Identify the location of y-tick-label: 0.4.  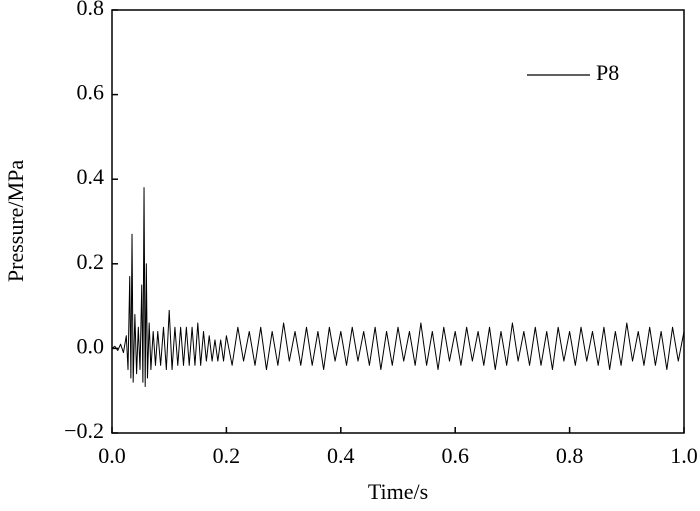
(91, 176).